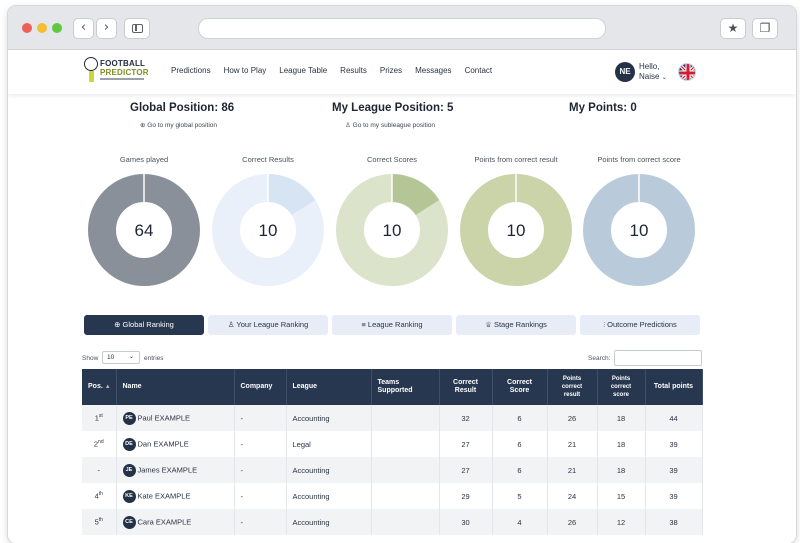 This screenshot has height=543, width=800. What do you see at coordinates (488, 324) in the screenshot?
I see `trophy-icon: ♕` at bounding box center [488, 324].